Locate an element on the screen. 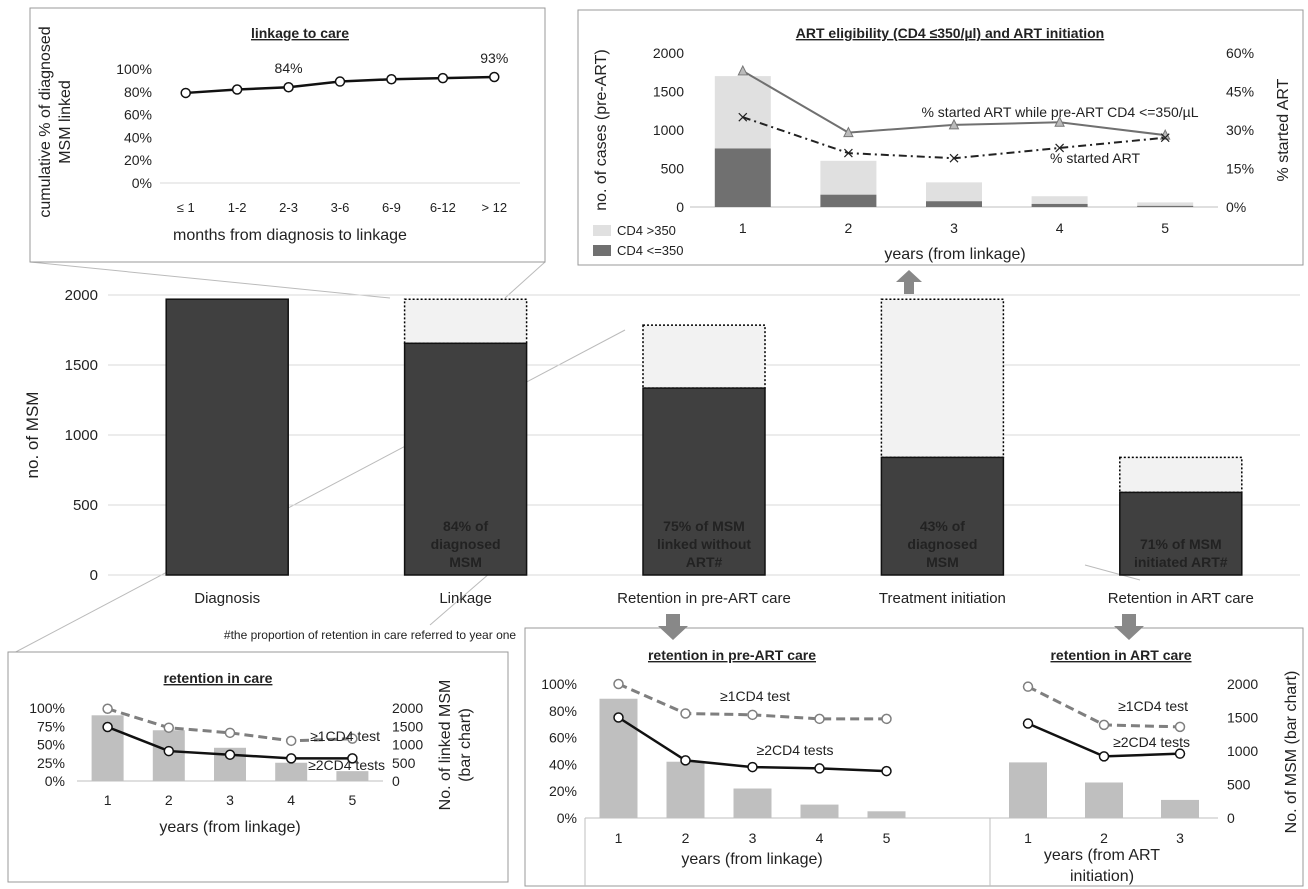  bar-label: 43% of is located at coordinates (942, 526).